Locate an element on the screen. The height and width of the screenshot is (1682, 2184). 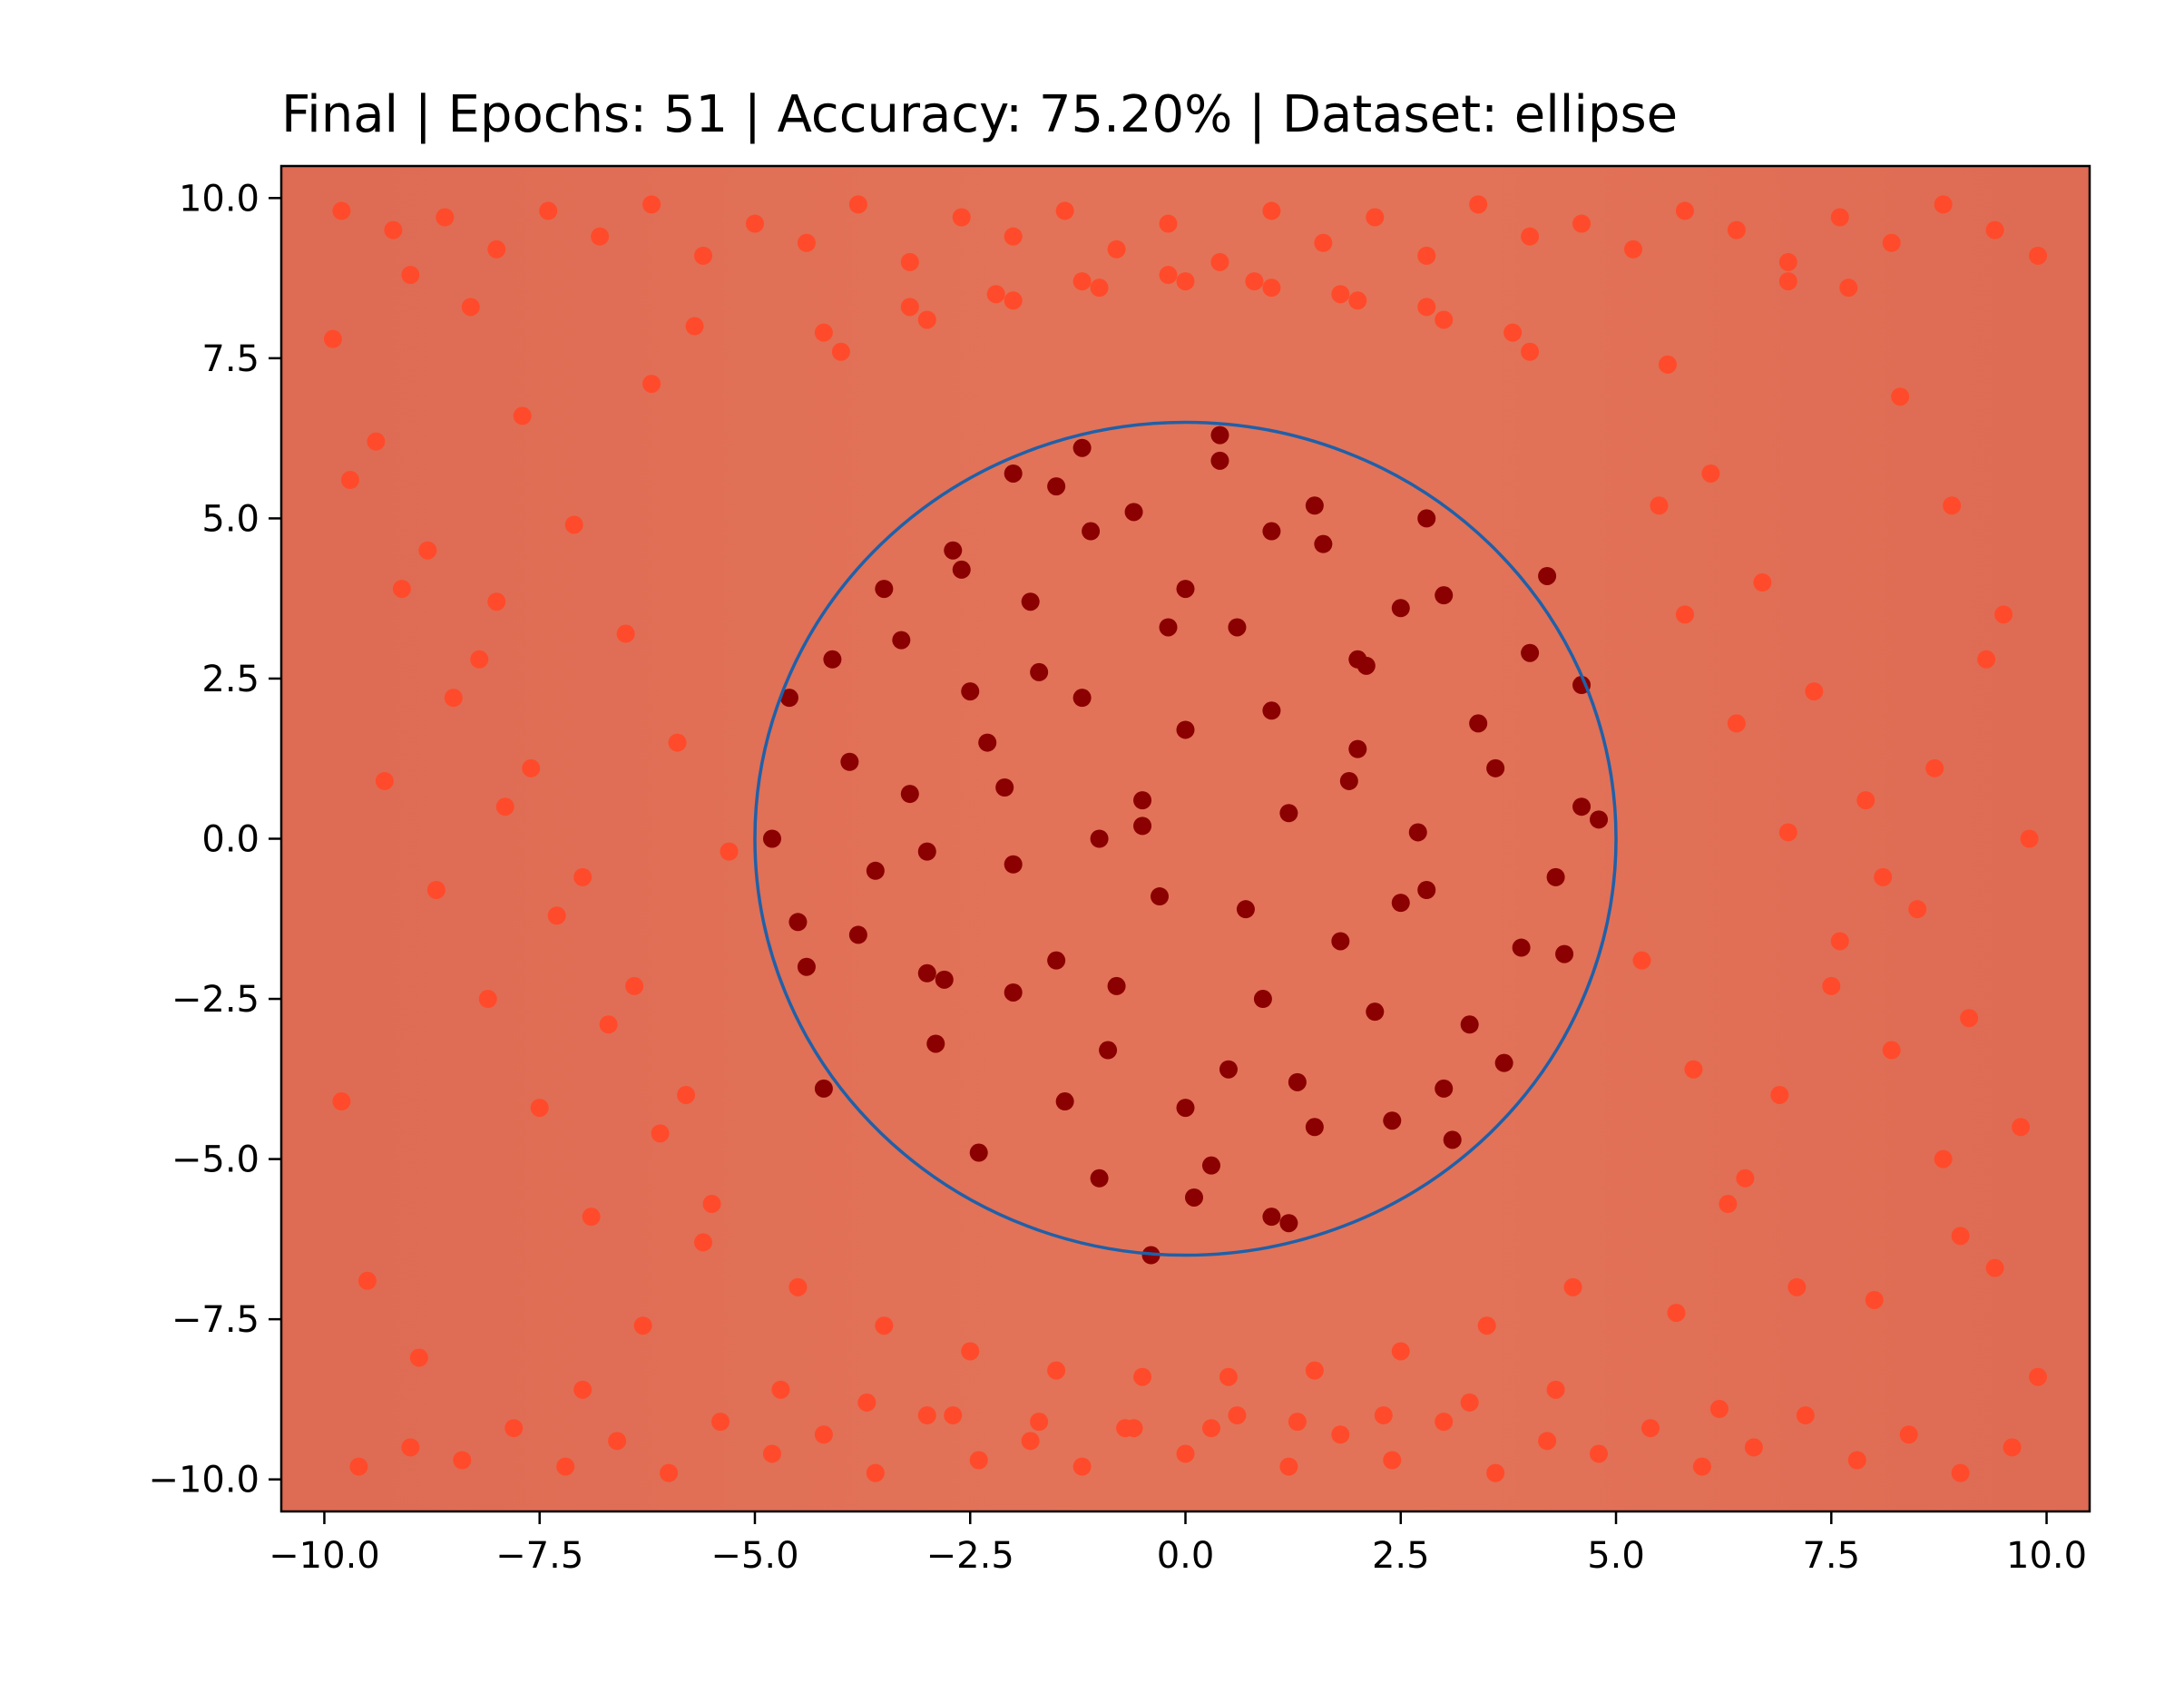
y-tick-label: 2.5 is located at coordinates (231, 679).